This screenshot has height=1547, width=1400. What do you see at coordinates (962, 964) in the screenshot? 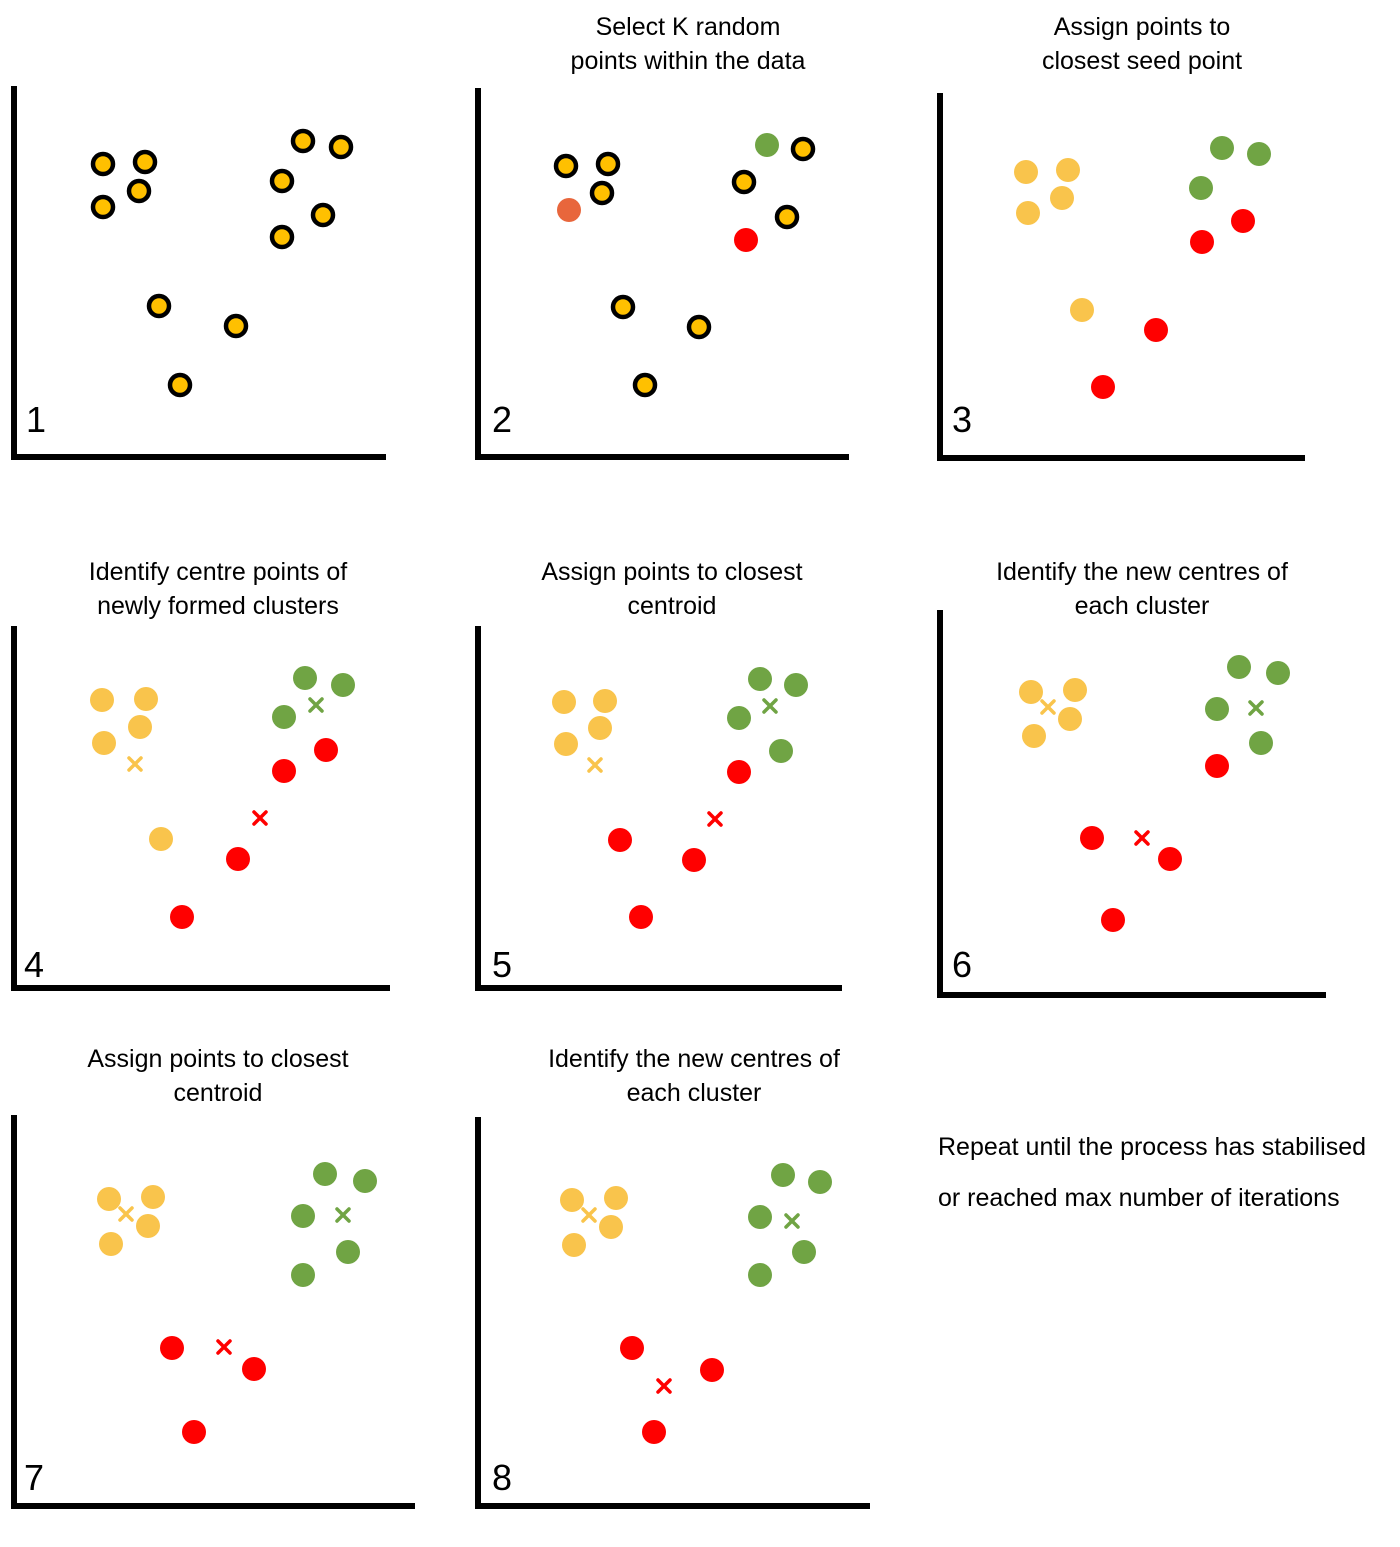
I see `panel-number: 6` at bounding box center [962, 964].